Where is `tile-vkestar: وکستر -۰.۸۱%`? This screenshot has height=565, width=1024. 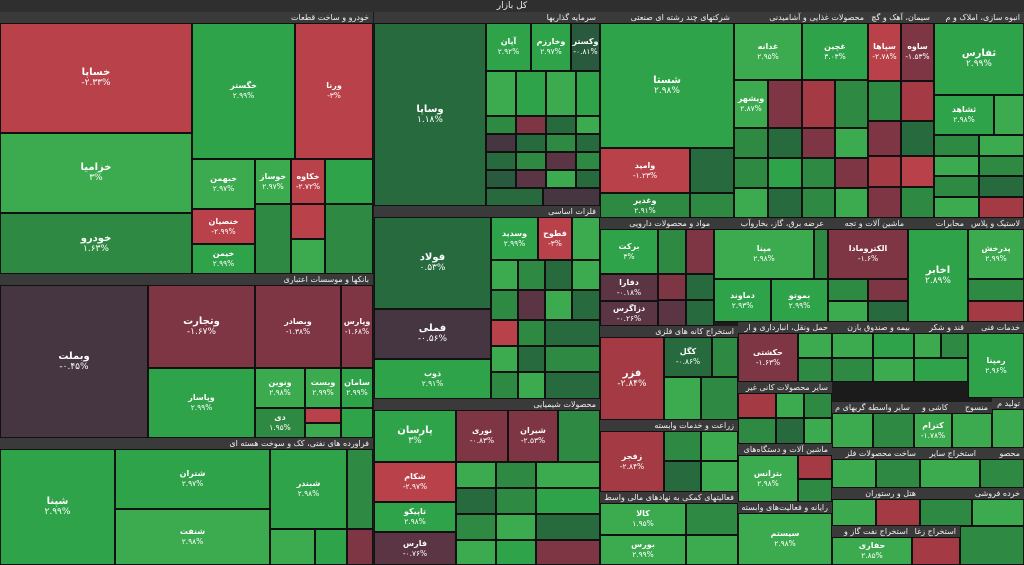 tile-vkestar: وکستر -۰.۸۱% is located at coordinates (585, 47).